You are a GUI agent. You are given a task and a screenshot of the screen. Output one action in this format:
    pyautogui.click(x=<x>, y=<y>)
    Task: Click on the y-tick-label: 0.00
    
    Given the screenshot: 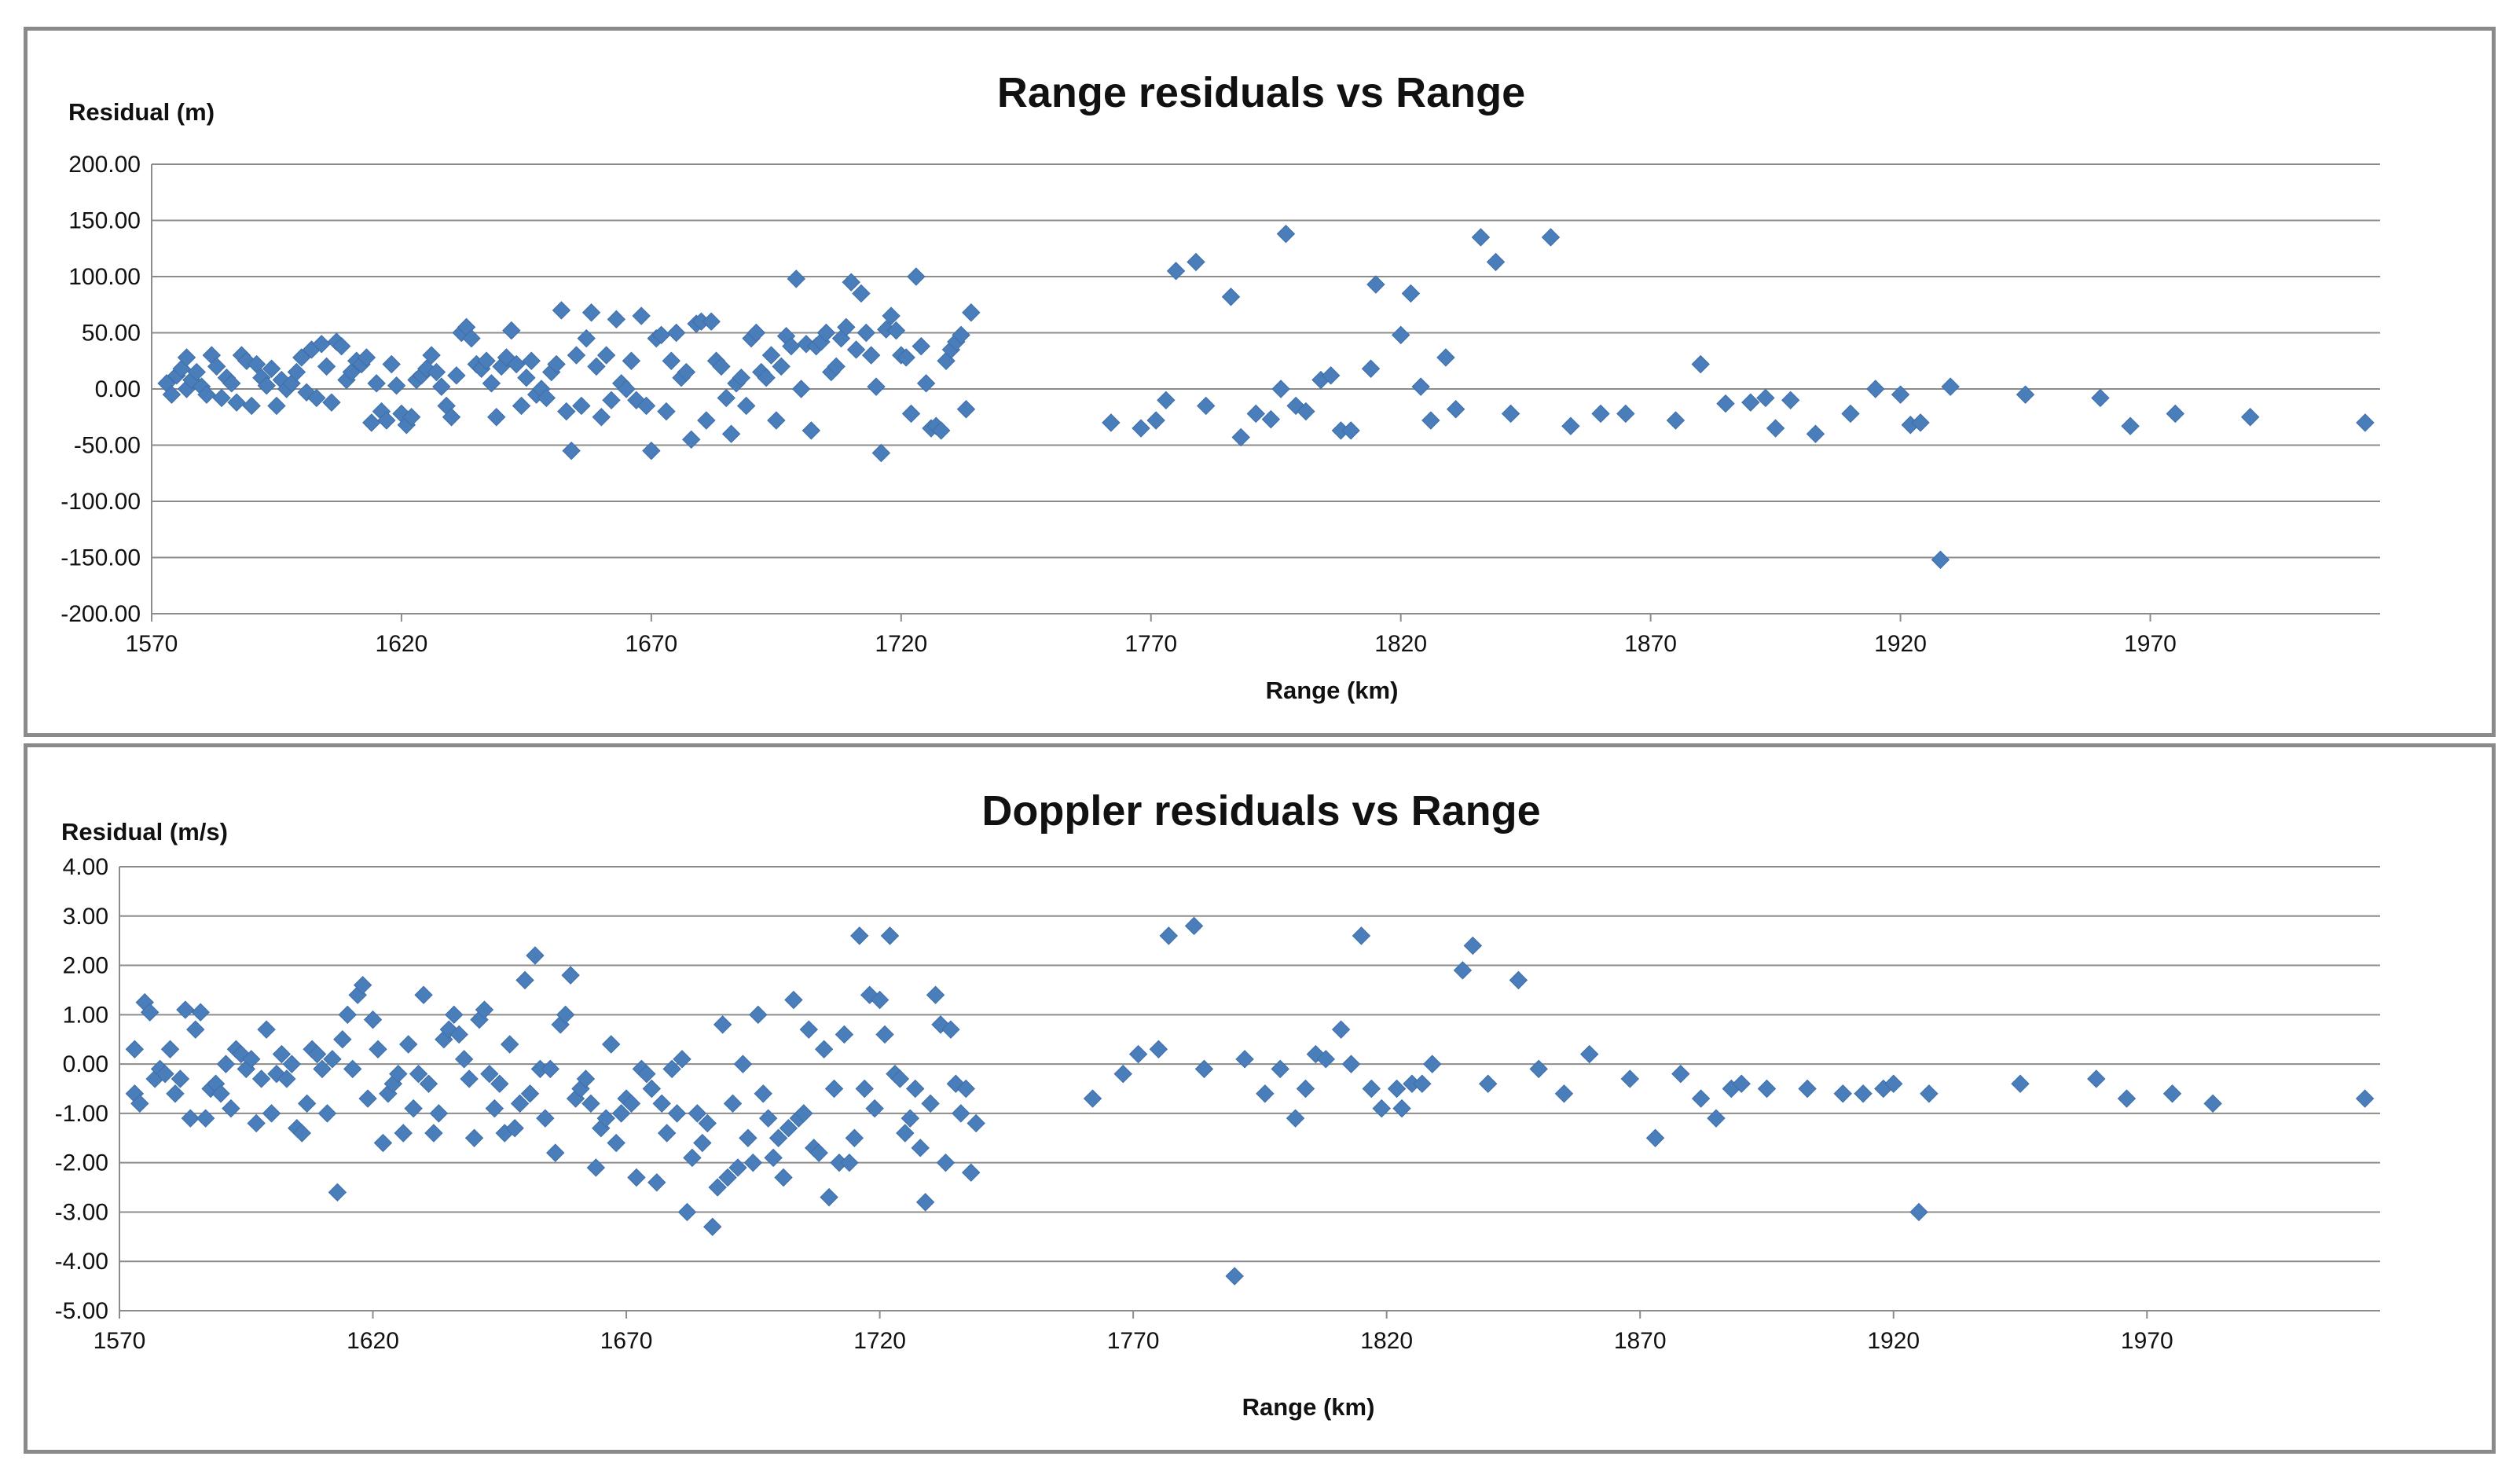 What is the action you would take?
    pyautogui.click(x=85, y=1064)
    